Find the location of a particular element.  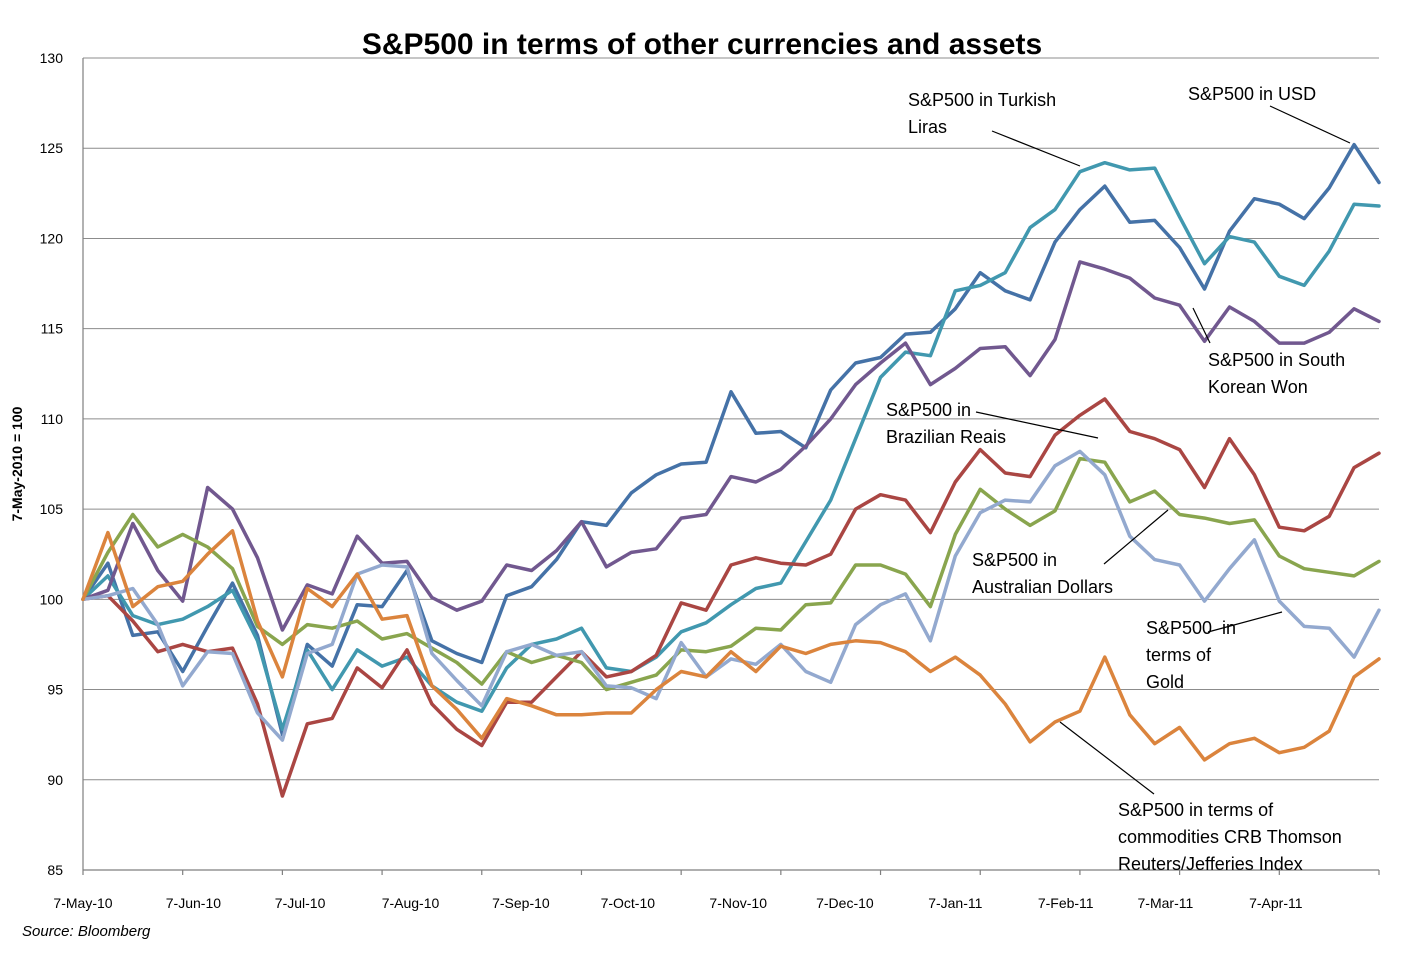

annotation-line: S&P500 in terms of is located at coordinates (1196, 810).